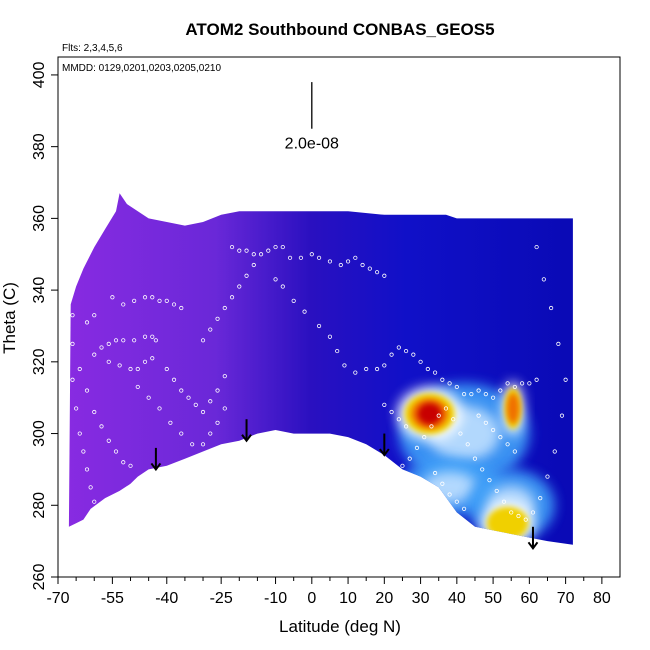 Image resolution: width=650 pixels, height=650 pixels. I want to click on x-tick-label: 40, so click(457, 598).